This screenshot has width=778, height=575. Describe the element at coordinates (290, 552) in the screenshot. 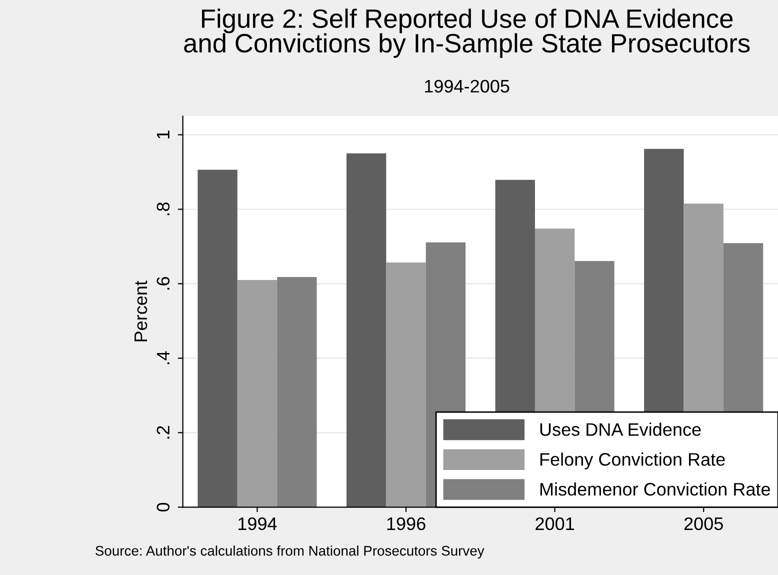

I see `source-note: Source: Author's calculations from National Prosecutors Survey` at that location.